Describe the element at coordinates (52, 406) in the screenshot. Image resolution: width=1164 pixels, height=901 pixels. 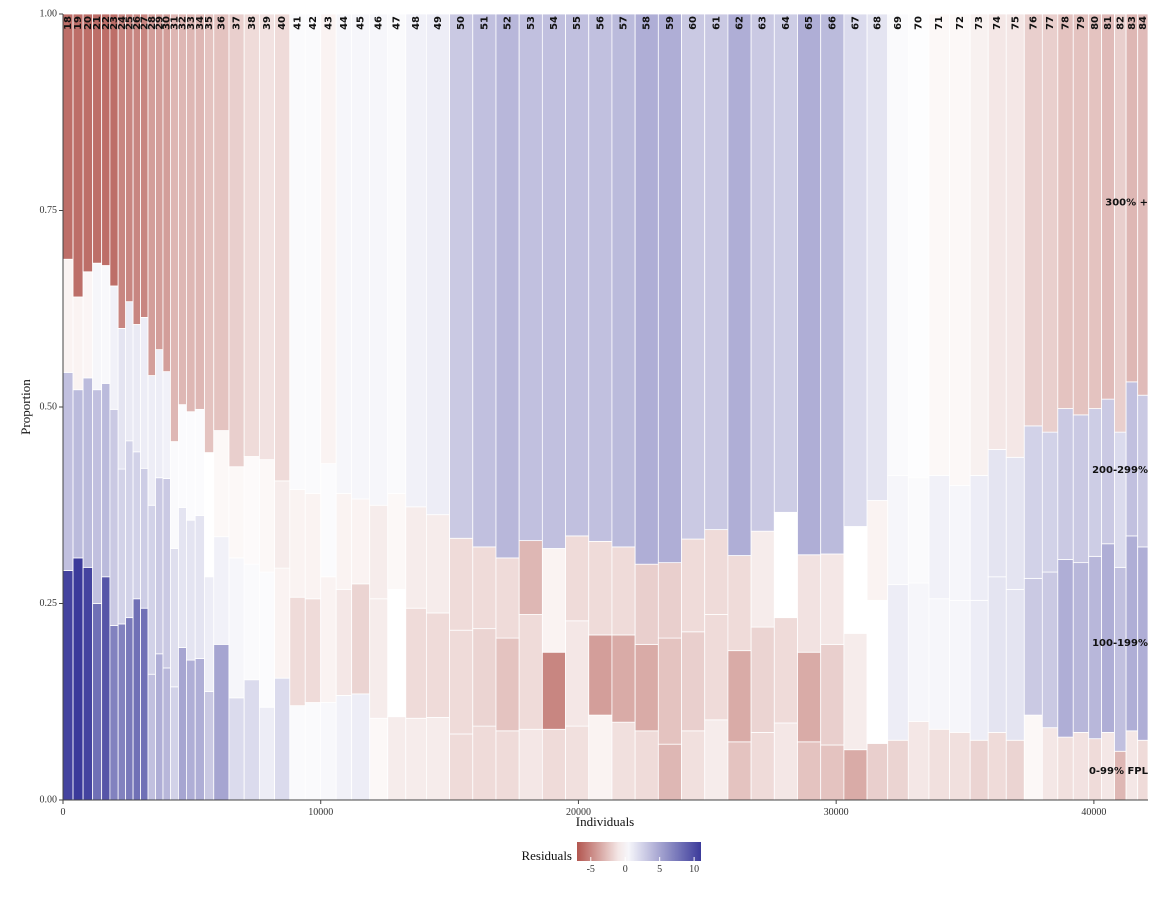
I see `y-axis: 0.00 0.25 0.50 0.75 1.00` at that location.